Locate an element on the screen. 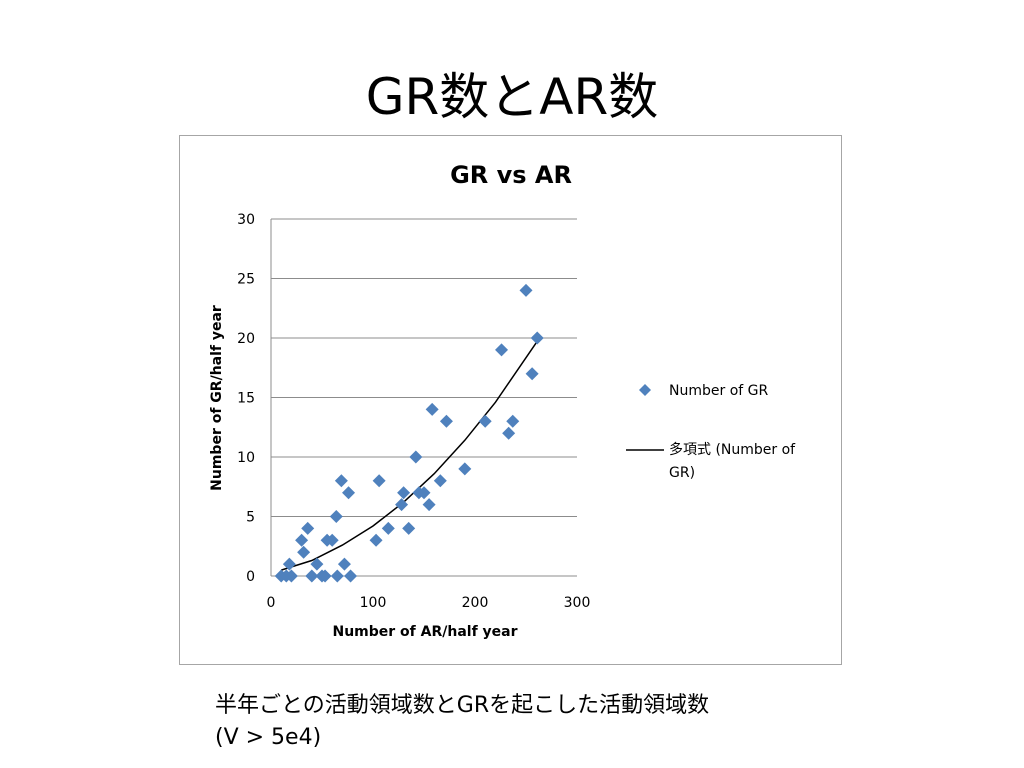 The width and height of the screenshot is (1024, 768). caption-line-1: 半年ごとの活動領域数とGRを起こした活動領域数 is located at coordinates (462, 705).